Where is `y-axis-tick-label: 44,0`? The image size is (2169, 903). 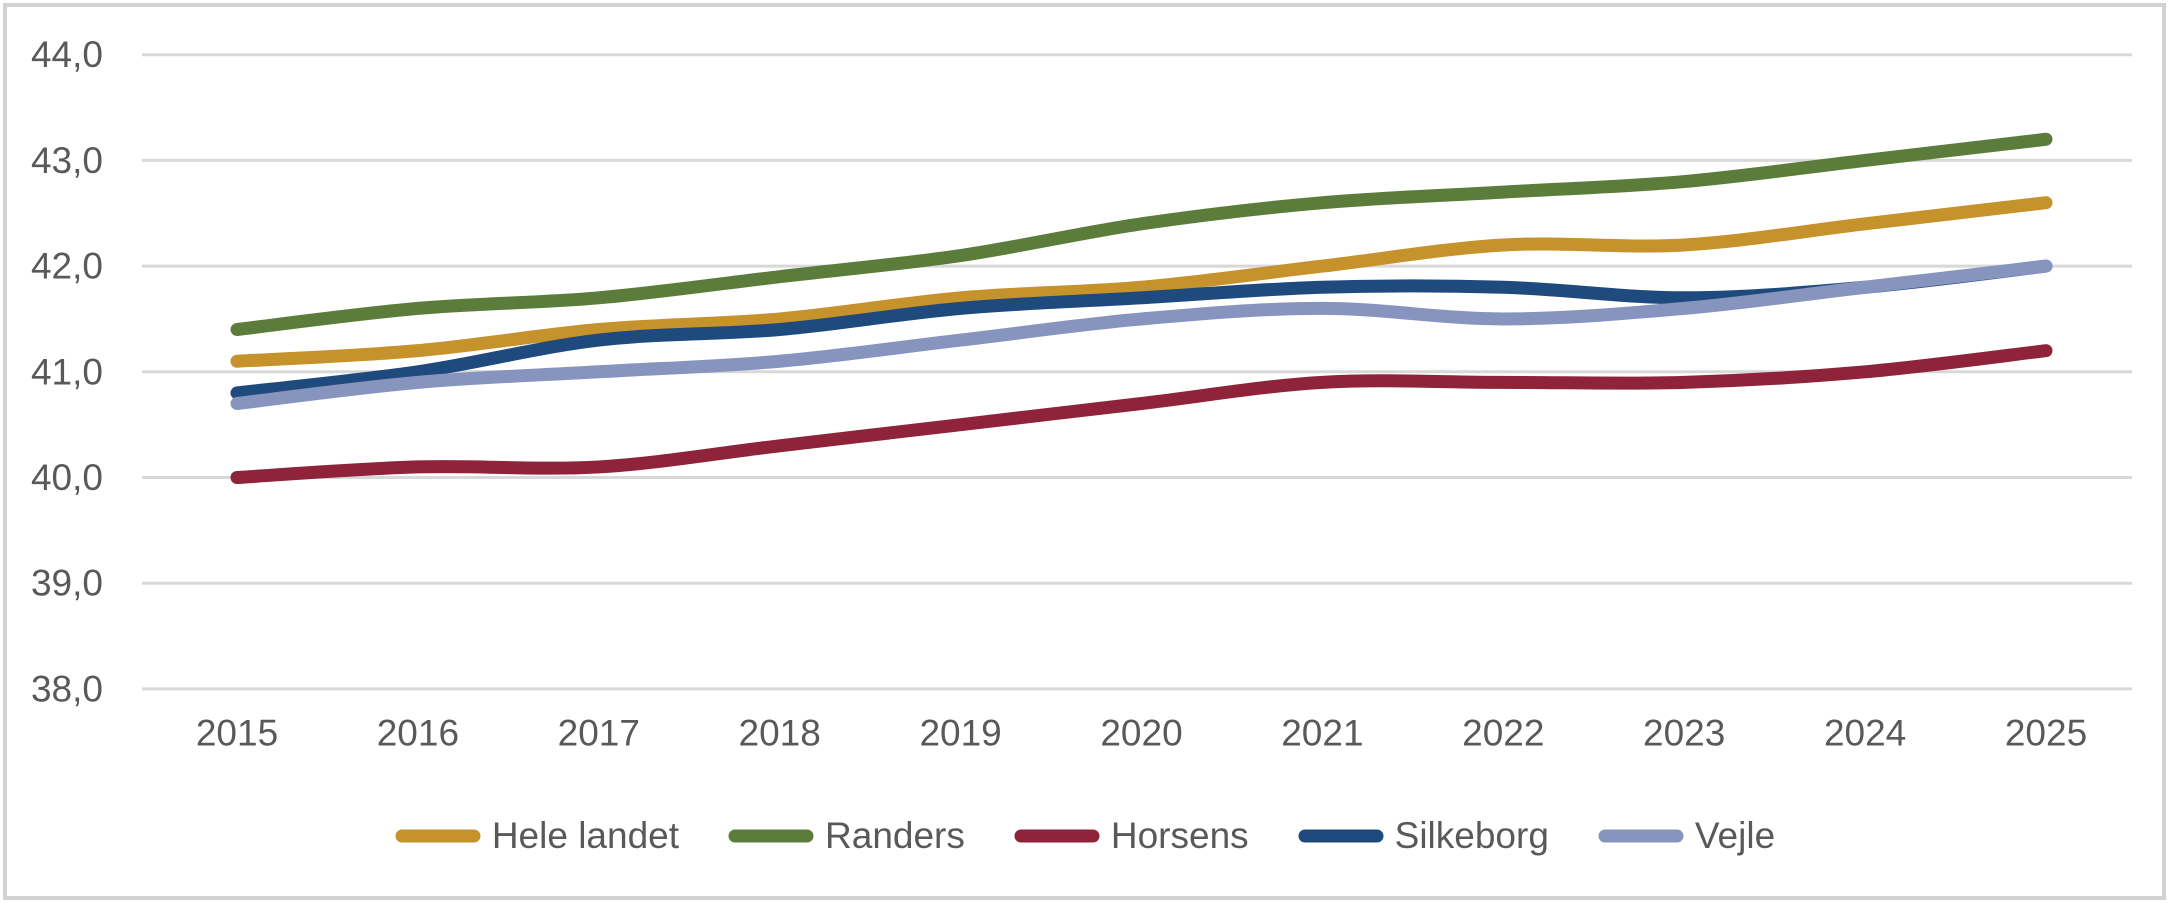 y-axis-tick-label: 44,0 is located at coordinates (67, 54).